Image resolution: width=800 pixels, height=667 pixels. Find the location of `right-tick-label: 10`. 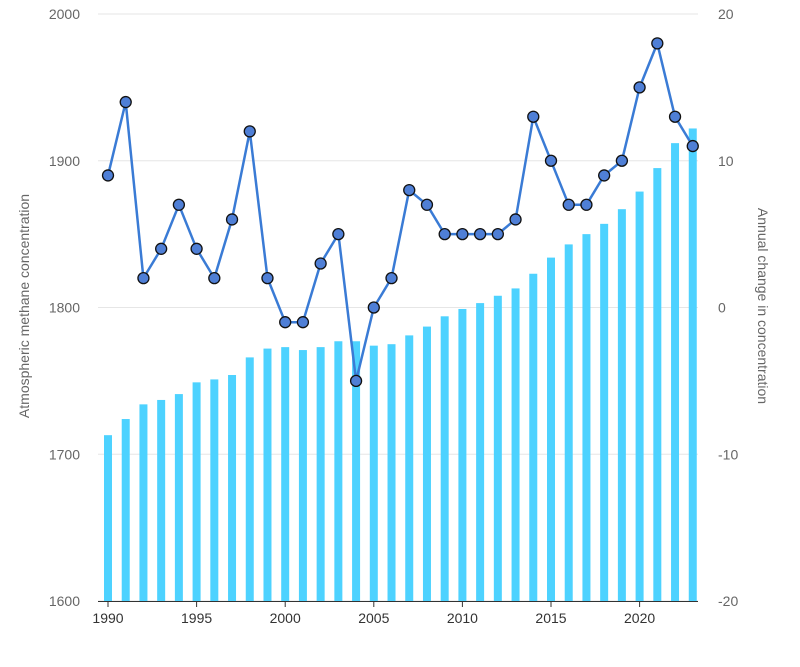

right-tick-label: 10 is located at coordinates (726, 161).